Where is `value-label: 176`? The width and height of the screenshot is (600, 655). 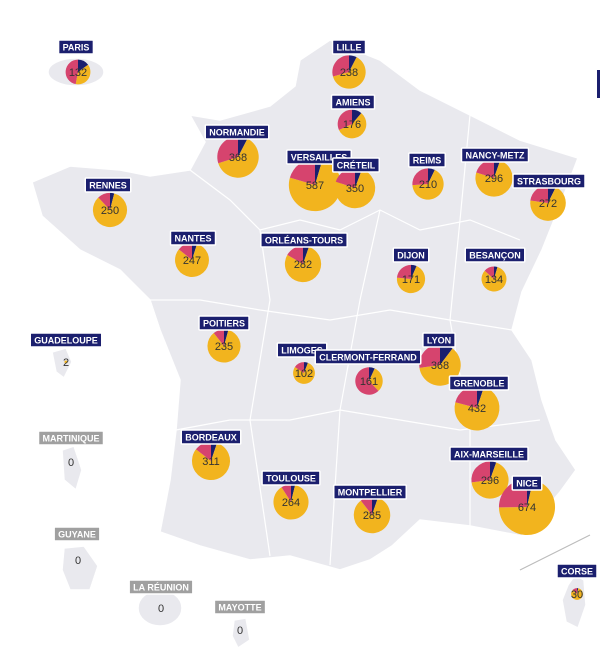
value-label: 176 is located at coordinates (352, 125).